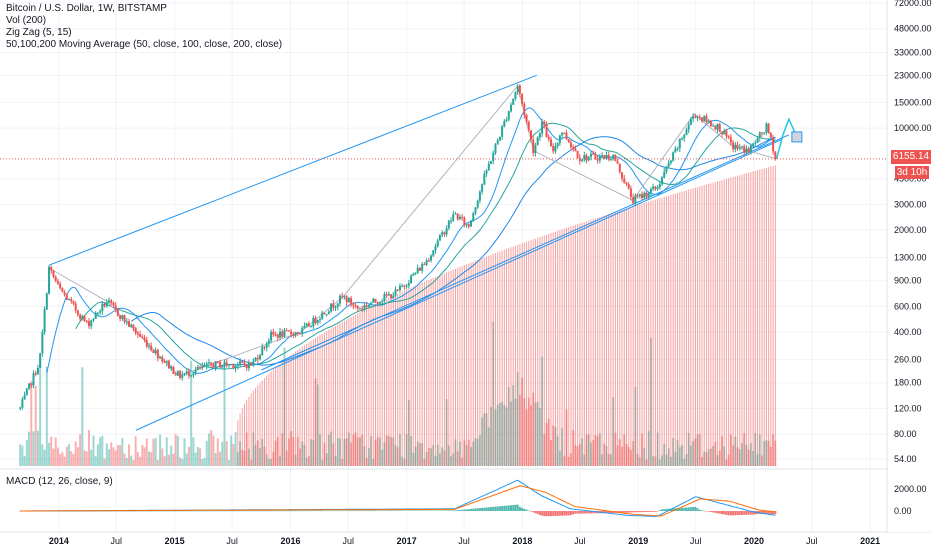  Describe the element at coordinates (903, 511) in the screenshot. I see `macd-tick-label: 0.00` at that location.